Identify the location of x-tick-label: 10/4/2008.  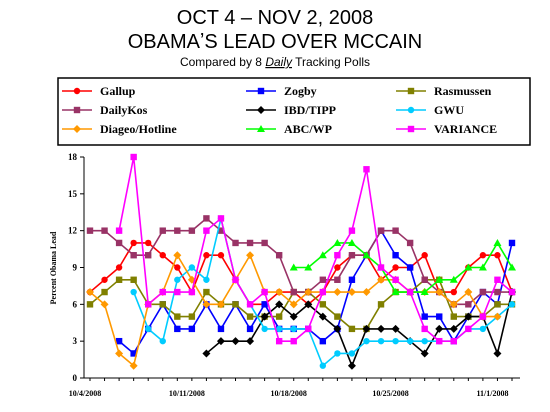
(85, 393).